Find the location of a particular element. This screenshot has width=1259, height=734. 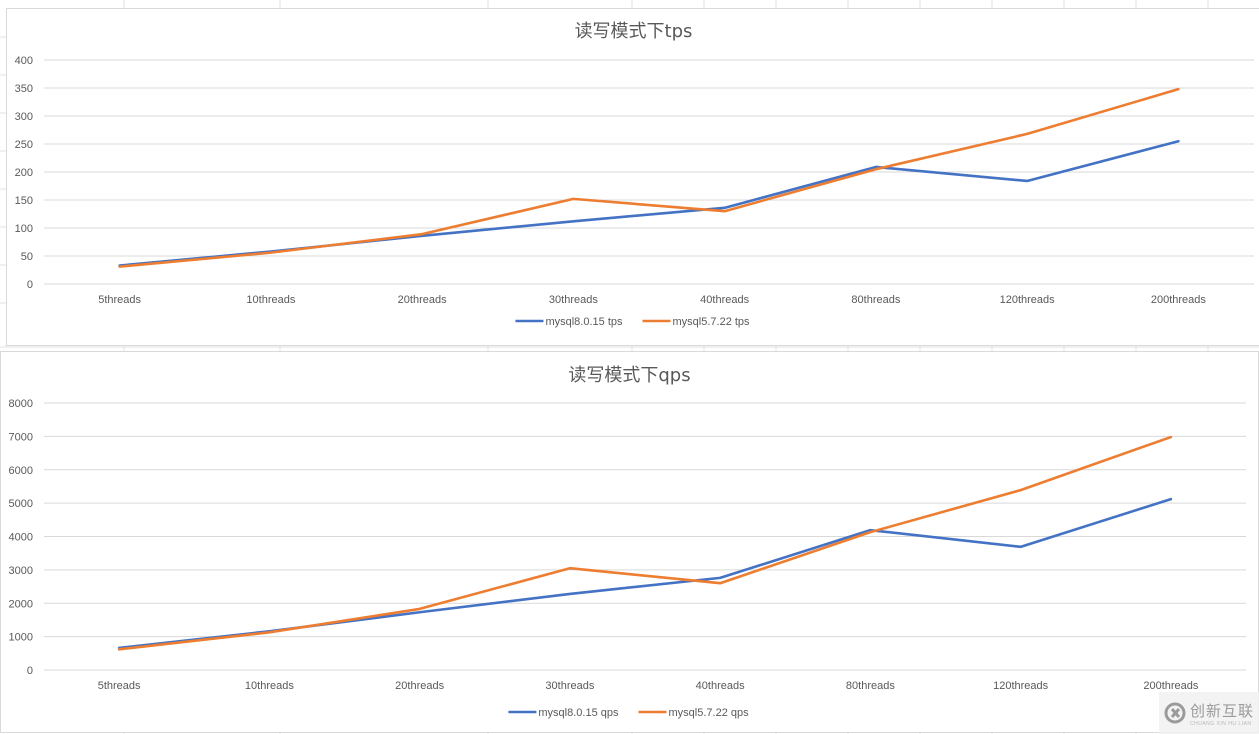

y-tick-label: 300 is located at coordinates (24, 117).